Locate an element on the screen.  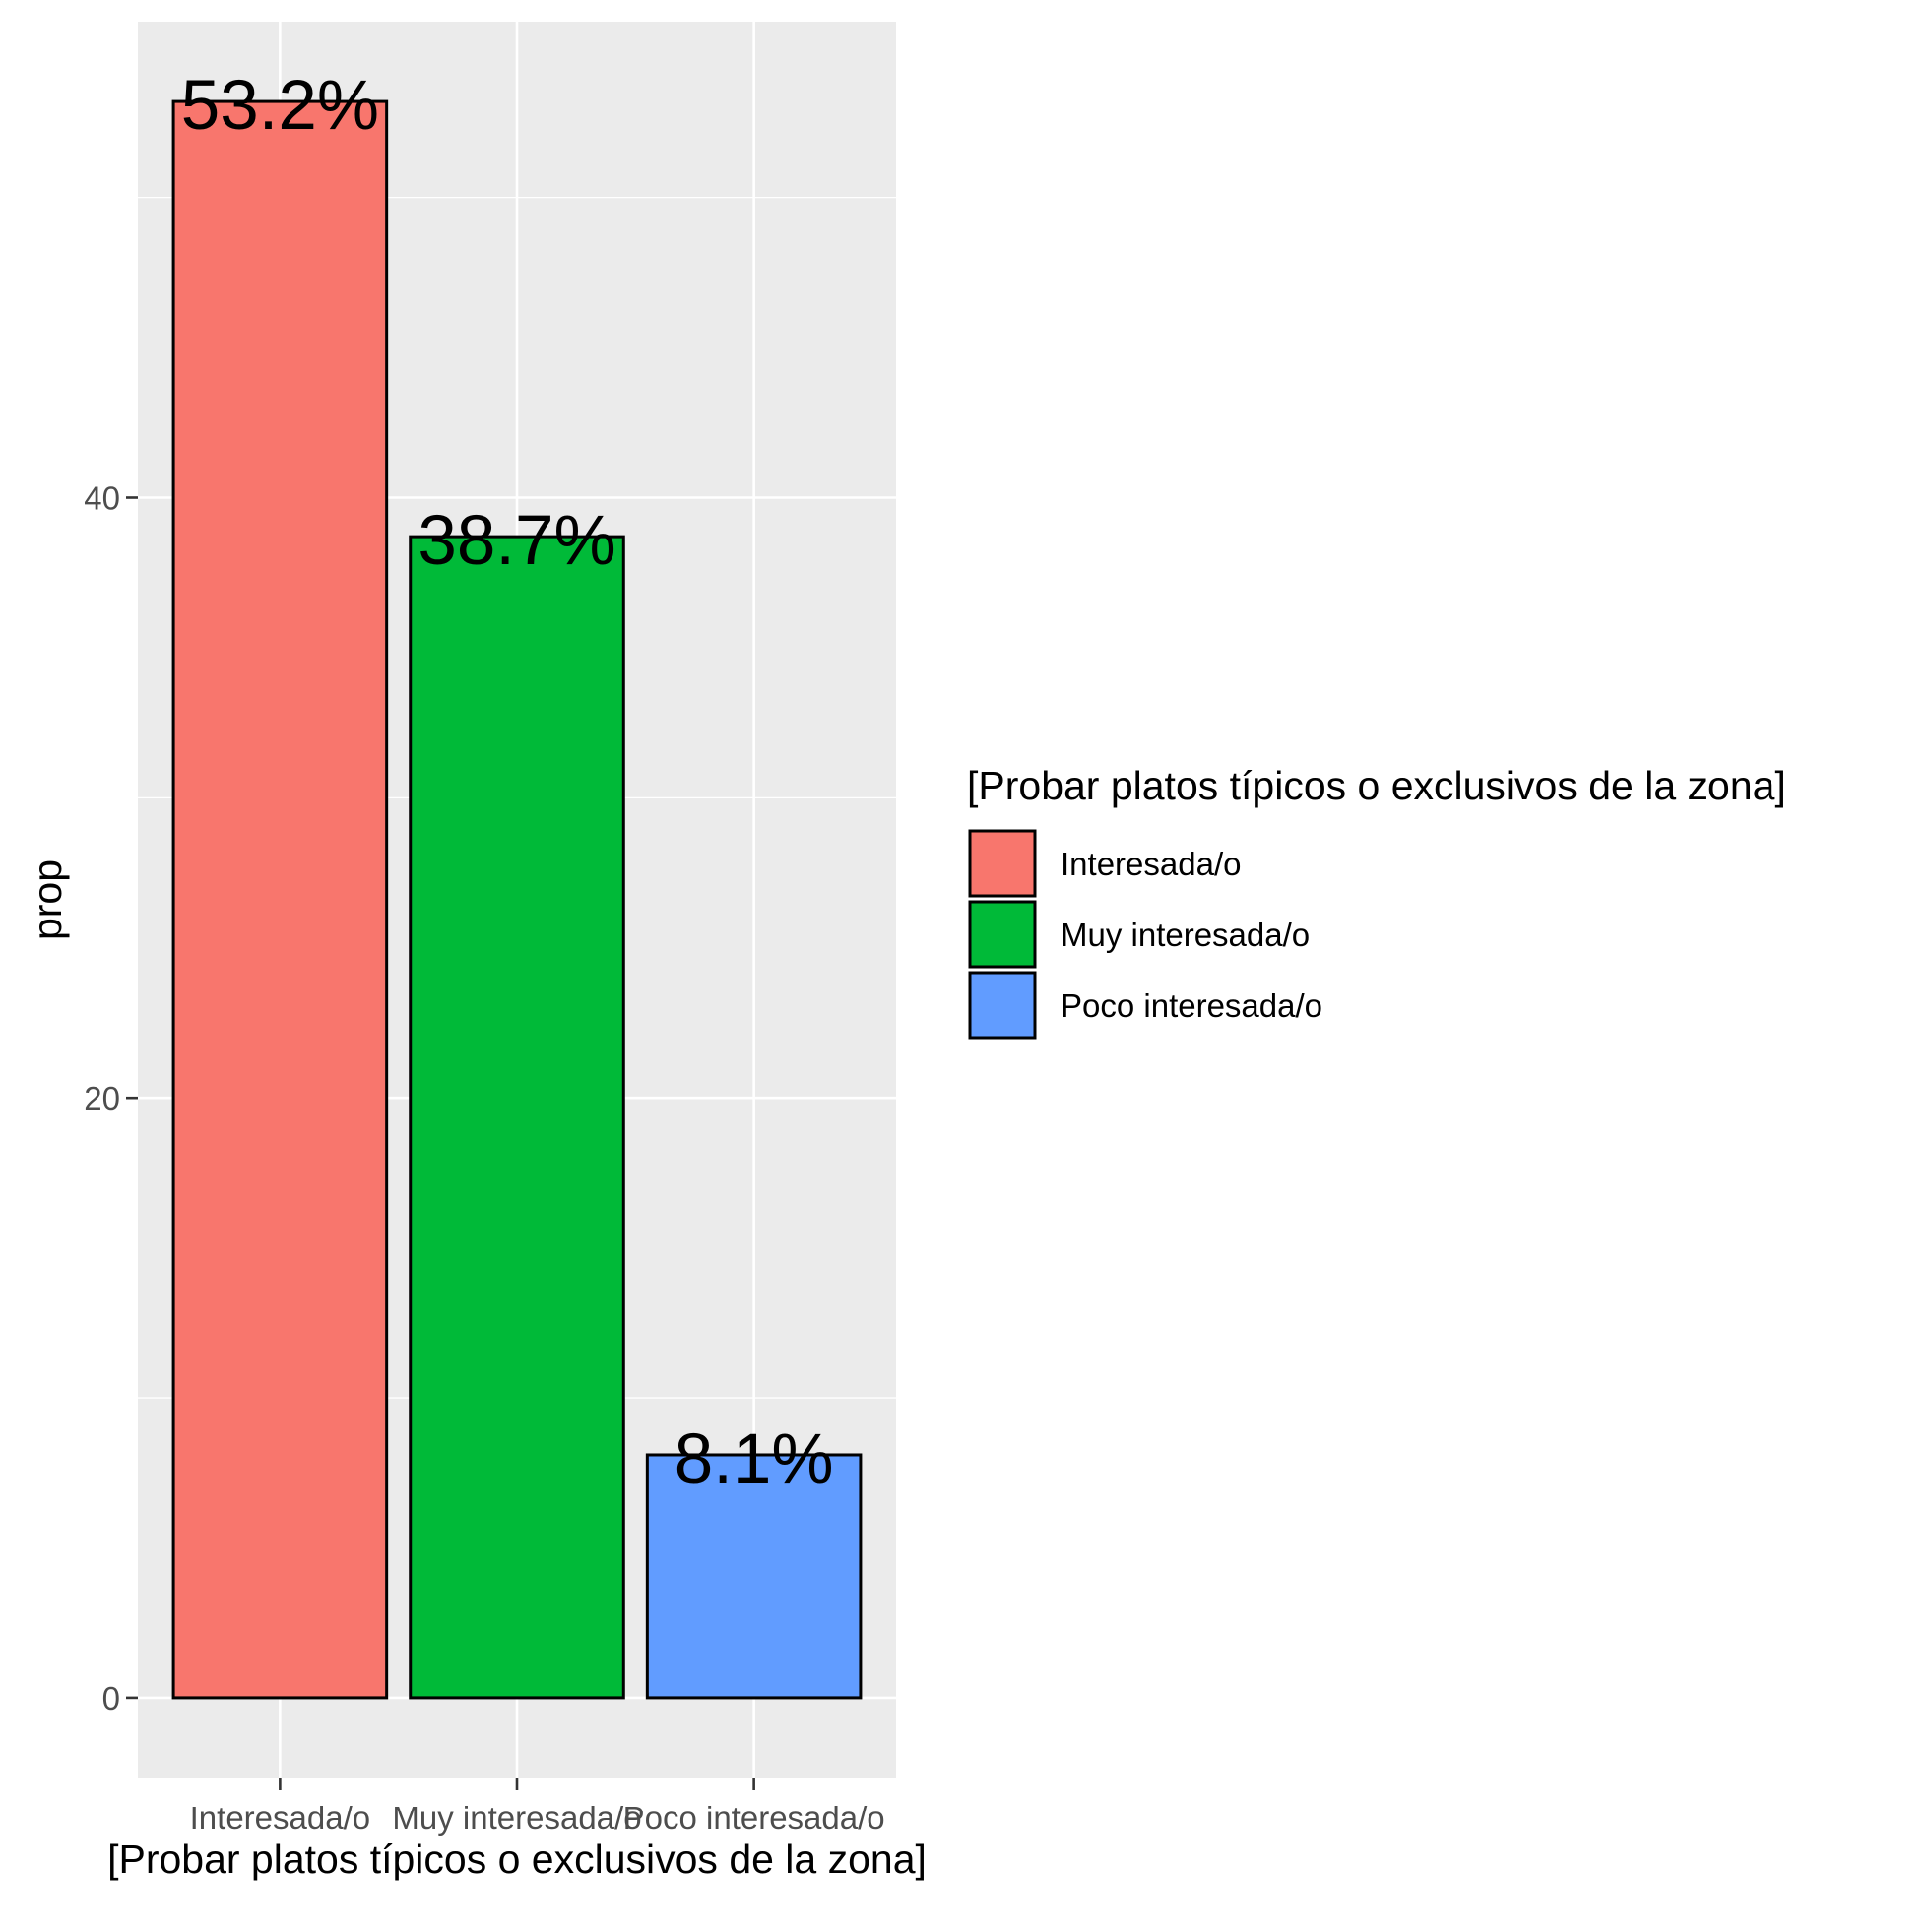
legend-label: Poco interesada/o is located at coordinates (1191, 1005).